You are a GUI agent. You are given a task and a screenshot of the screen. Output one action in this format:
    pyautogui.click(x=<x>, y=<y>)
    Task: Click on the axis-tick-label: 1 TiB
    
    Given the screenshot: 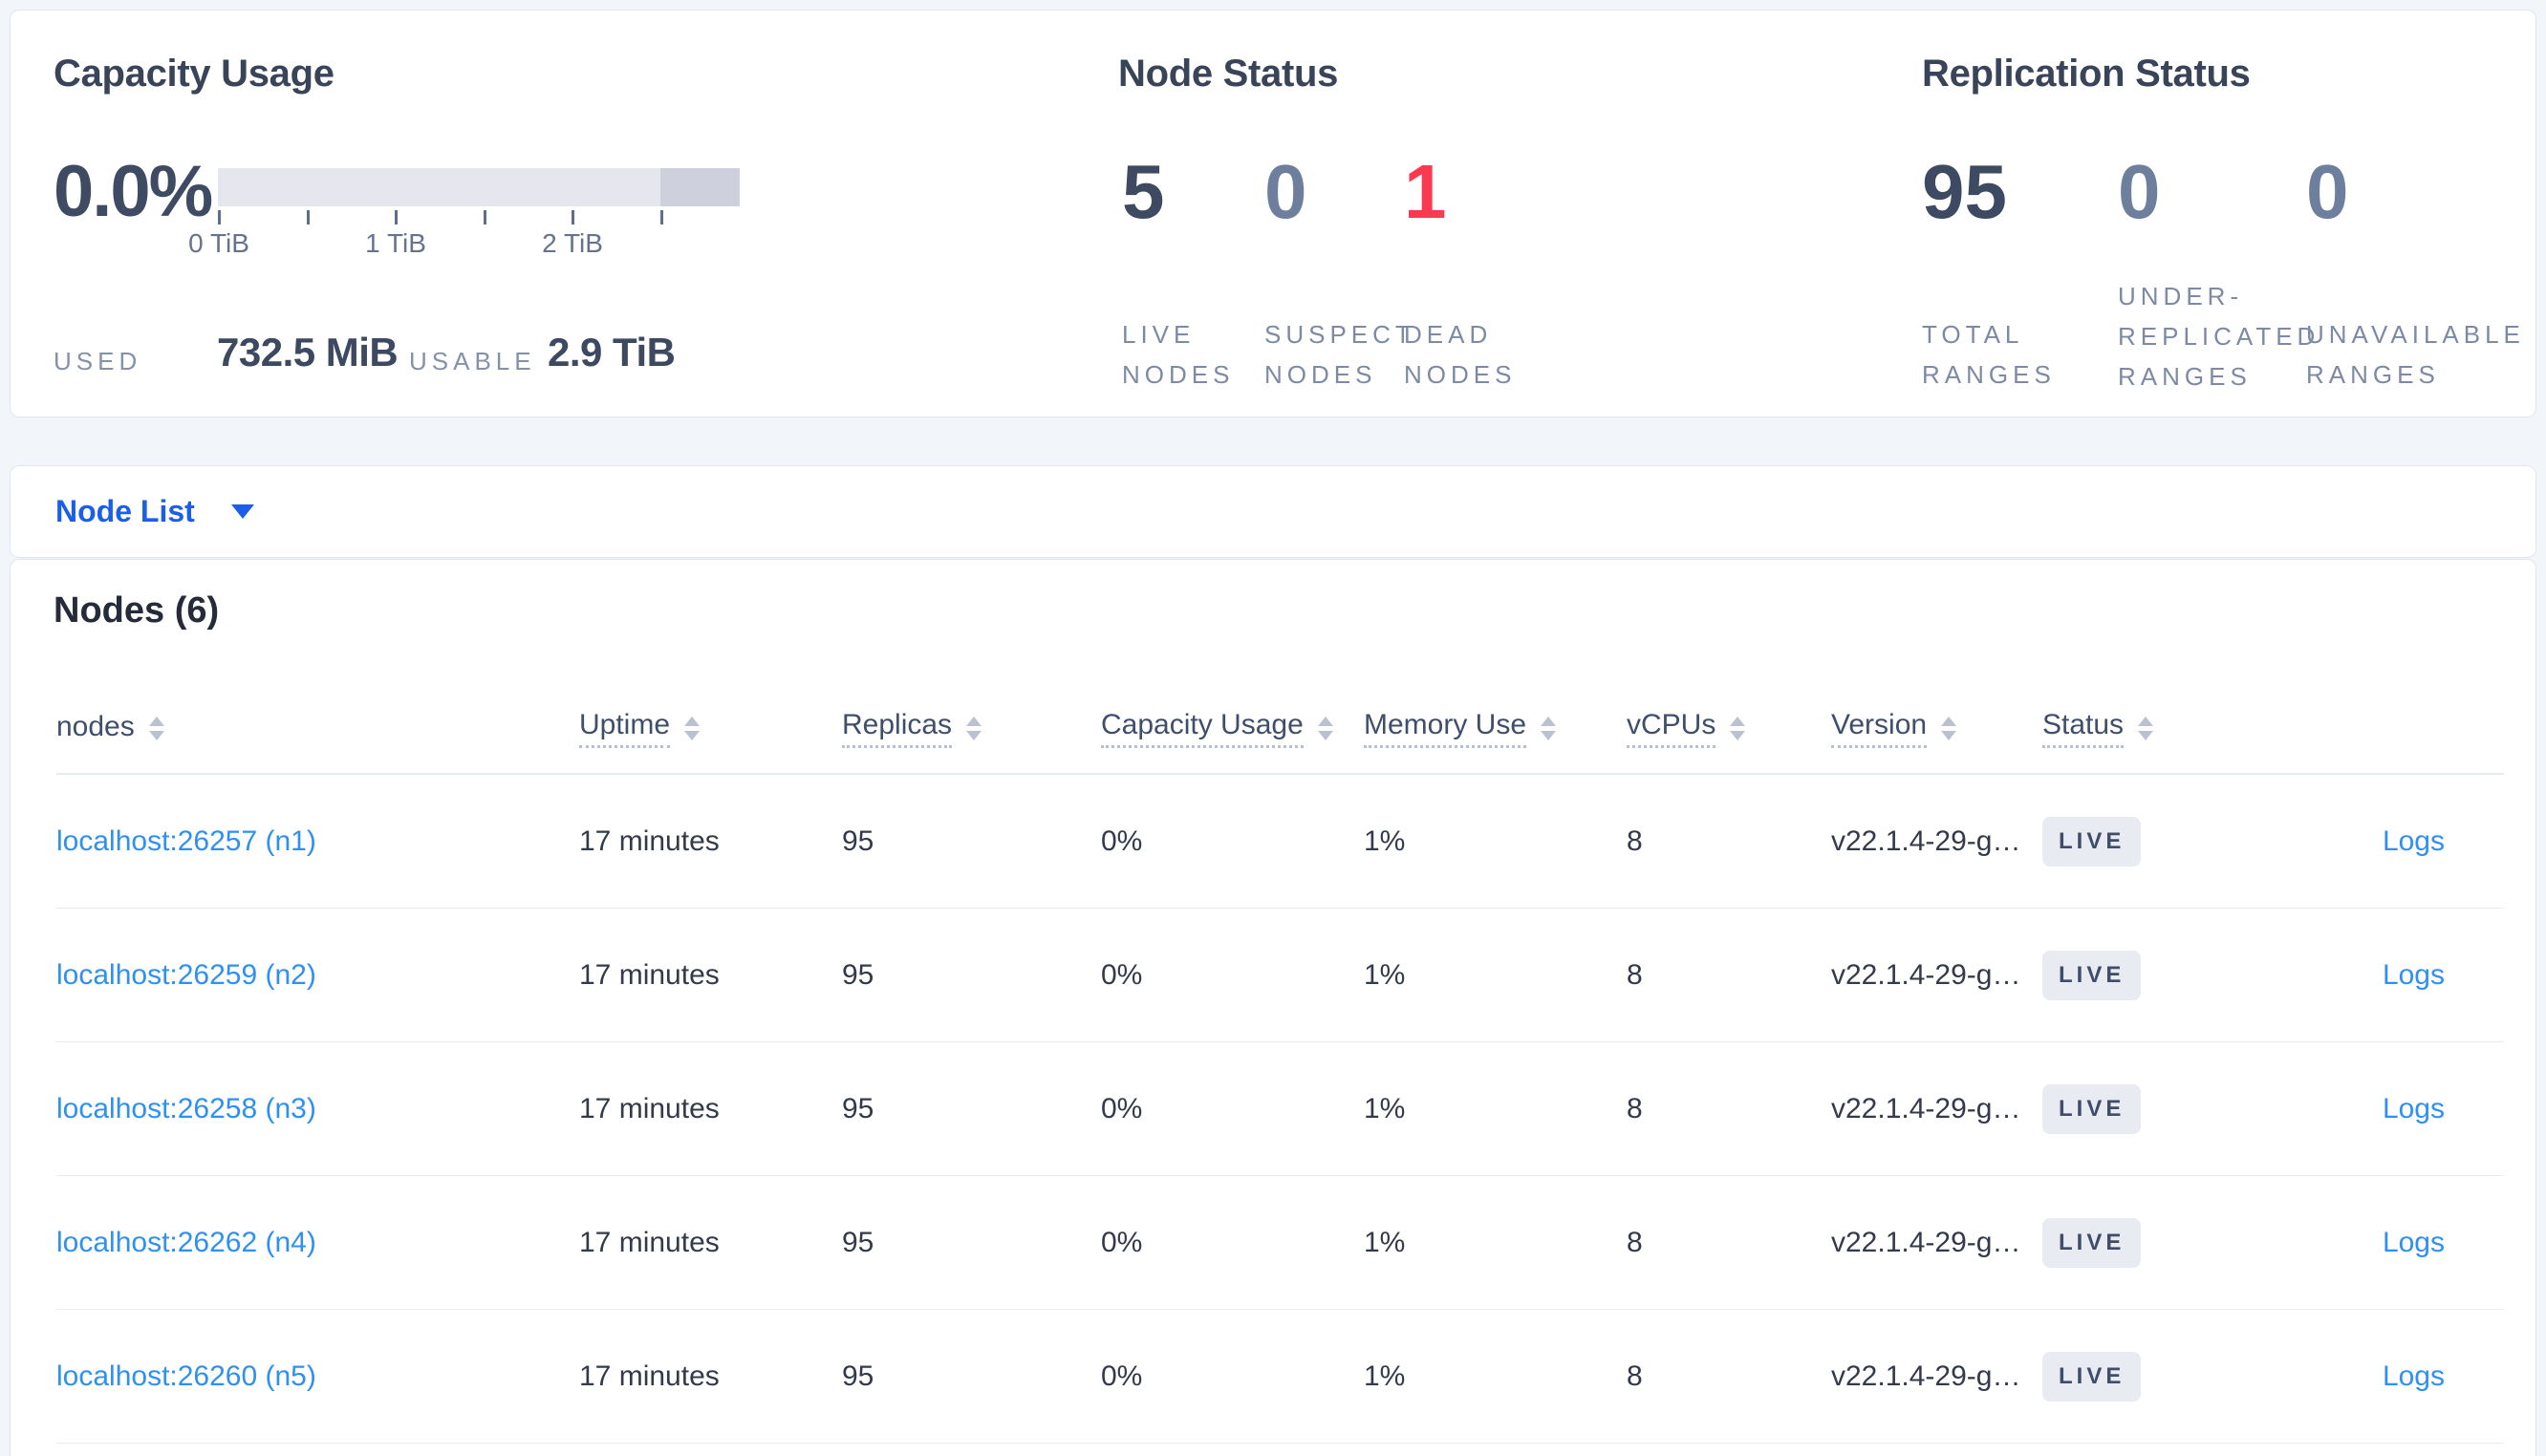 What is the action you would take?
    pyautogui.click(x=395, y=243)
    